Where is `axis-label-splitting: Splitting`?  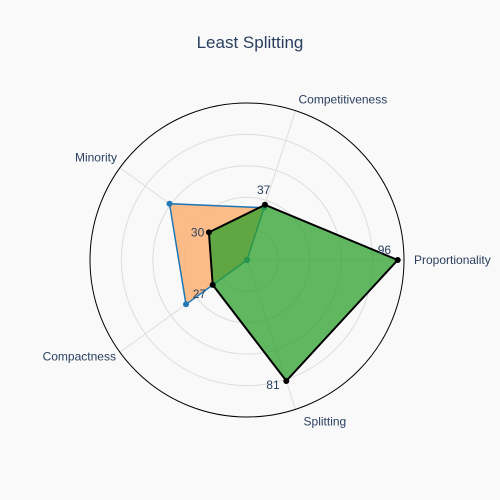
axis-label-splitting: Splitting is located at coordinates (325, 421).